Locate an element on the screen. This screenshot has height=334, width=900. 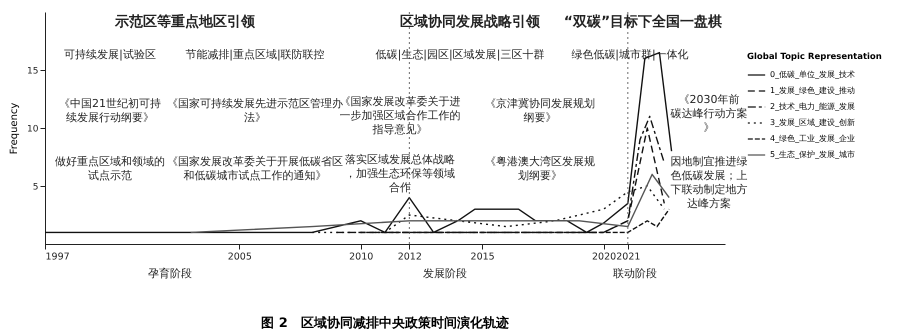
annotation: 《粤港澳大湾区发展规划纲要》 is located at coordinates (540, 168).